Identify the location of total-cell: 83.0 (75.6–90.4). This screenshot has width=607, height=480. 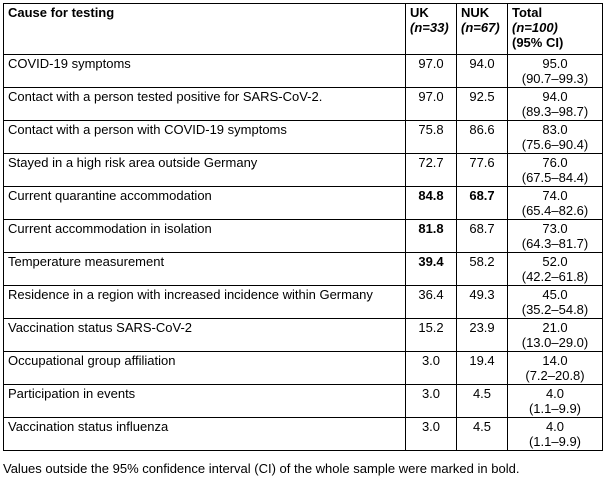
(555, 137).